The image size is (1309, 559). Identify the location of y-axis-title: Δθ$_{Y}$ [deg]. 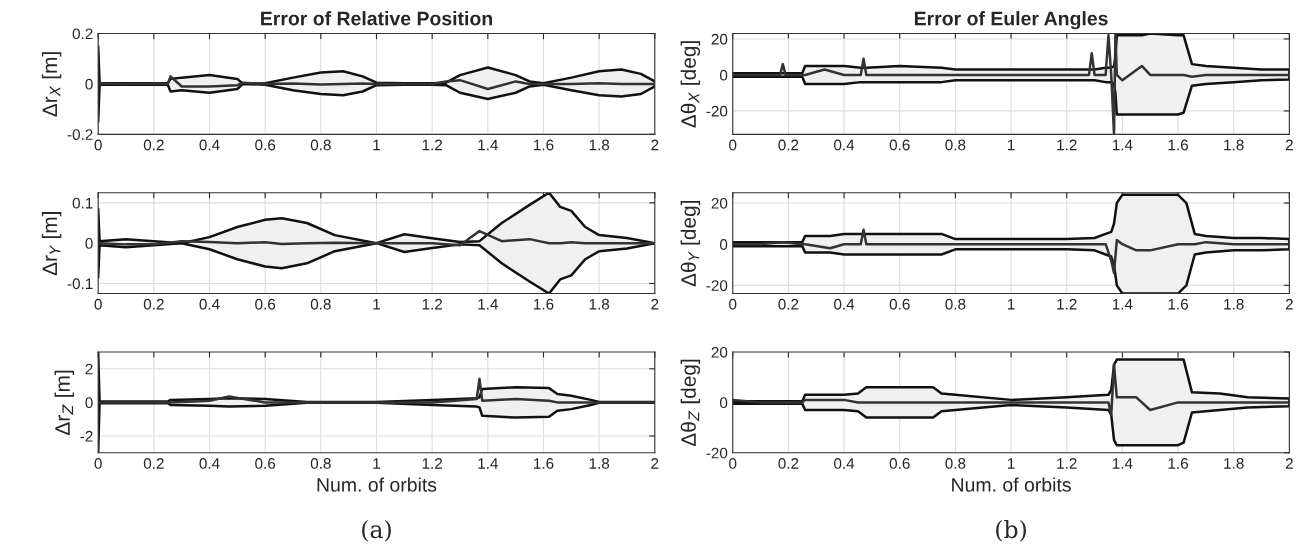
(690, 244).